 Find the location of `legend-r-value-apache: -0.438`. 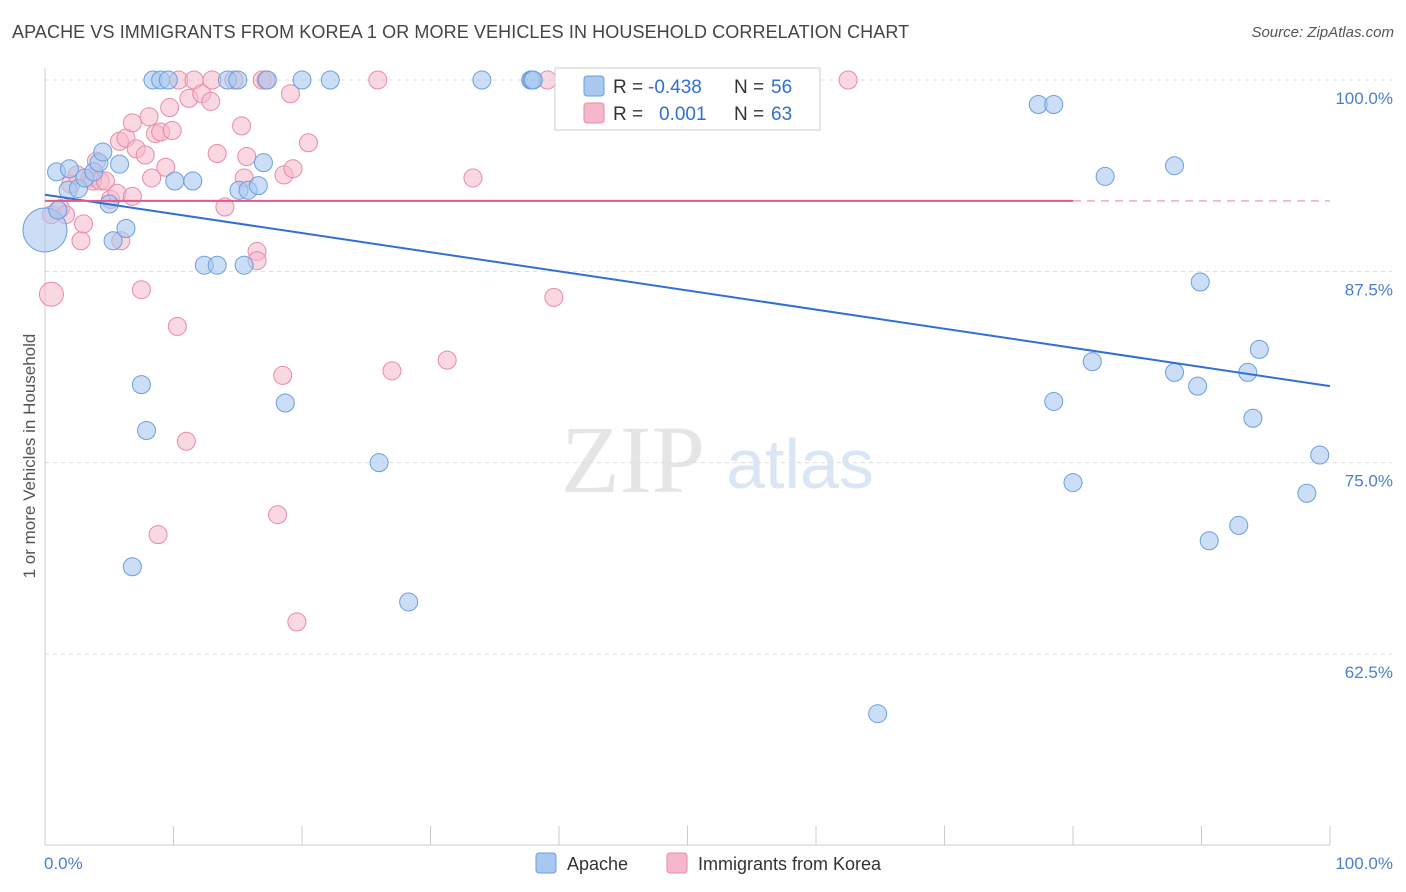

legend-r-value-apache: -0.438 is located at coordinates (675, 87).